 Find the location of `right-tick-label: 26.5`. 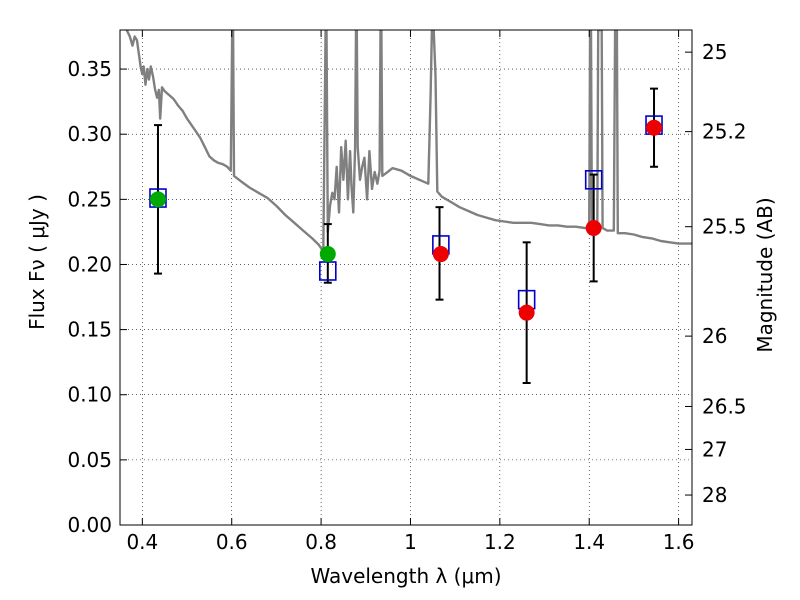

right-tick-label: 26.5 is located at coordinates (724, 406).